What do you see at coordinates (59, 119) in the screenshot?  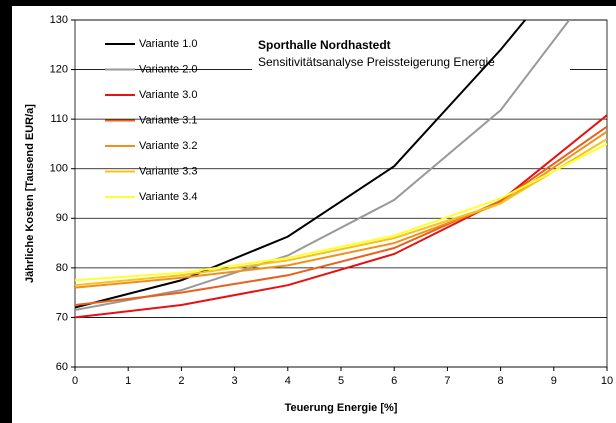 I see `y-tick-label: 110` at bounding box center [59, 119].